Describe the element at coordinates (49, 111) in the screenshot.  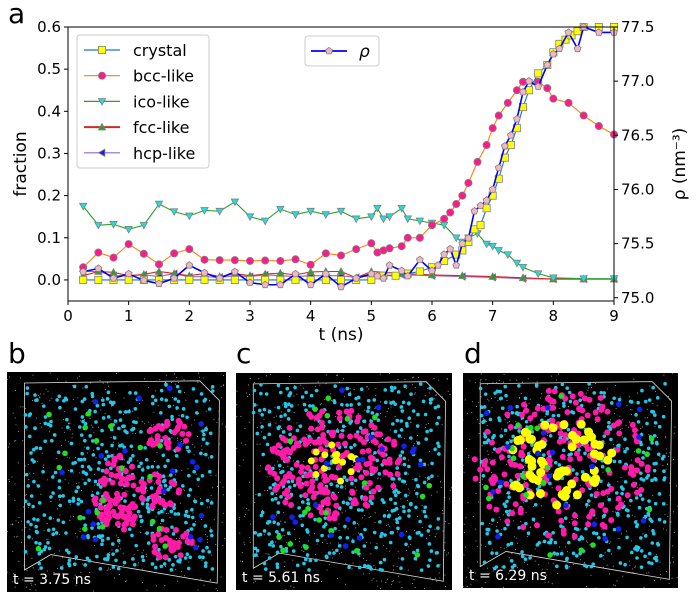
I see `y-tick-label: 0.4` at that location.